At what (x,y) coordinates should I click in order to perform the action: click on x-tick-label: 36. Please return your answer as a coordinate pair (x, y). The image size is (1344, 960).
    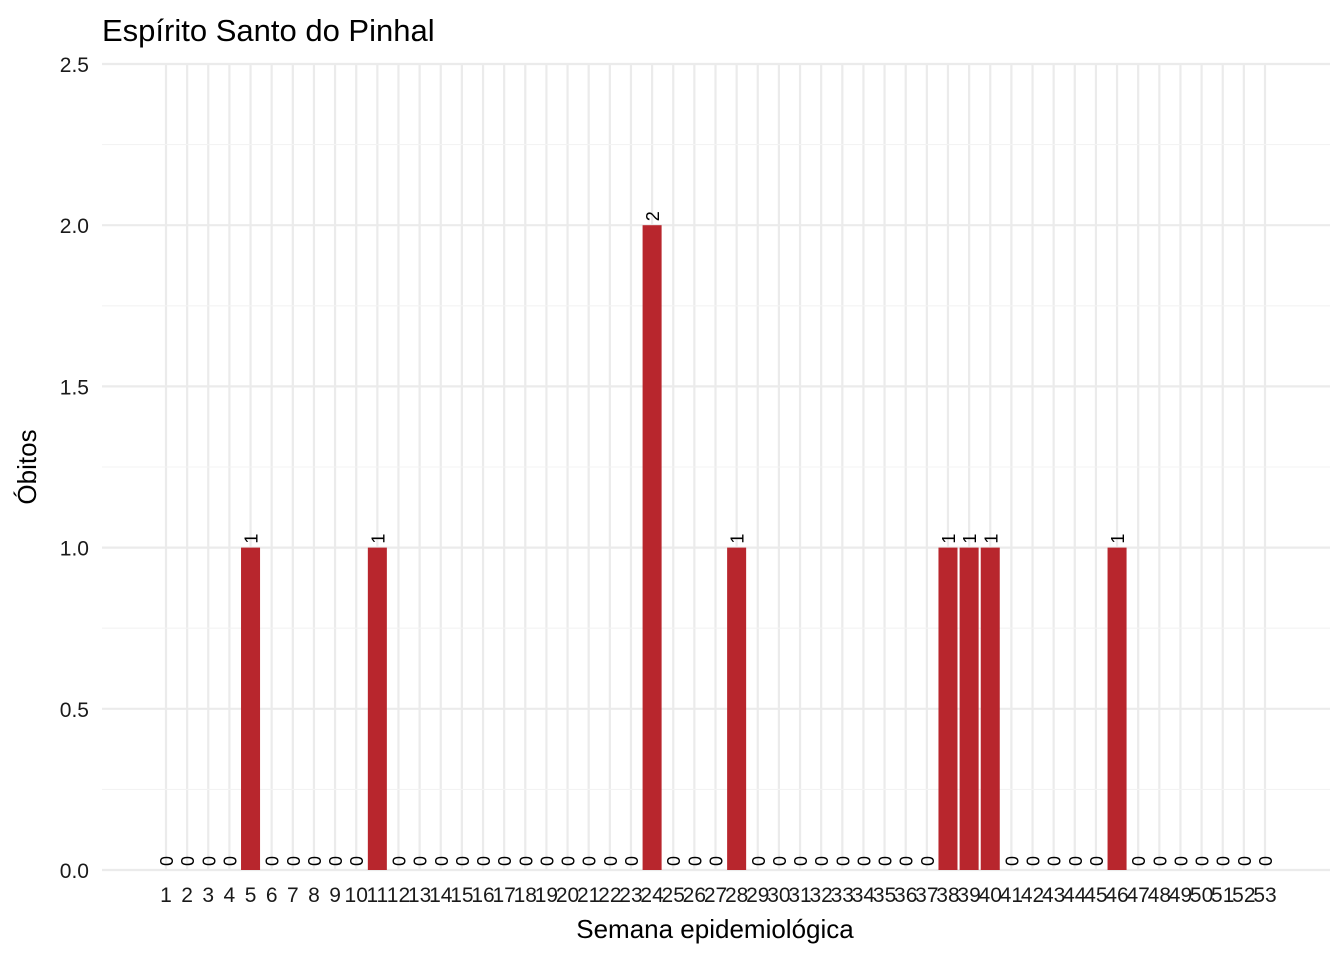
    Looking at the image, I should click on (905, 895).